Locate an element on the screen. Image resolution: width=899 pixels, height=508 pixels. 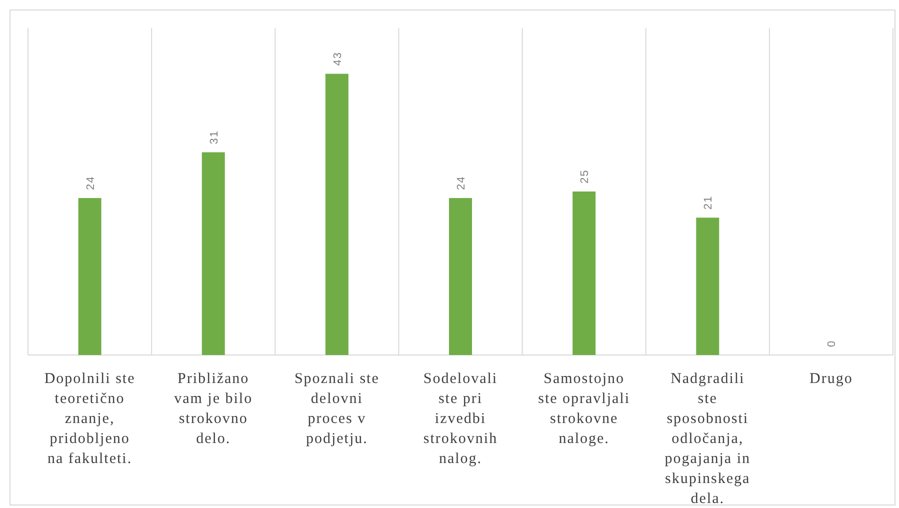
x-tick-label: Sodelovali ste pri izvedbi strokovnih nalog. is located at coordinates (460, 419).